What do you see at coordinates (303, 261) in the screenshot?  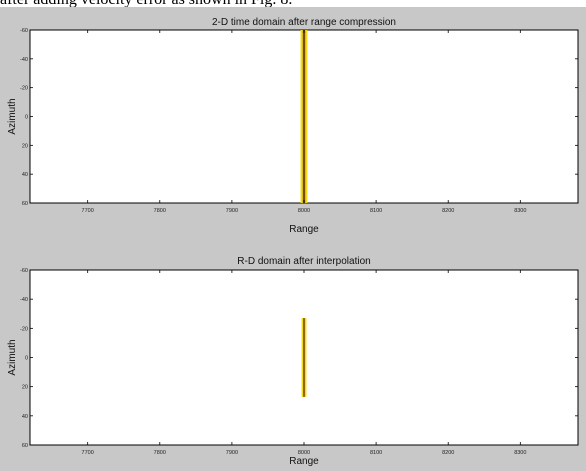 I see `chart-title: R-D domain after interpolation` at bounding box center [303, 261].